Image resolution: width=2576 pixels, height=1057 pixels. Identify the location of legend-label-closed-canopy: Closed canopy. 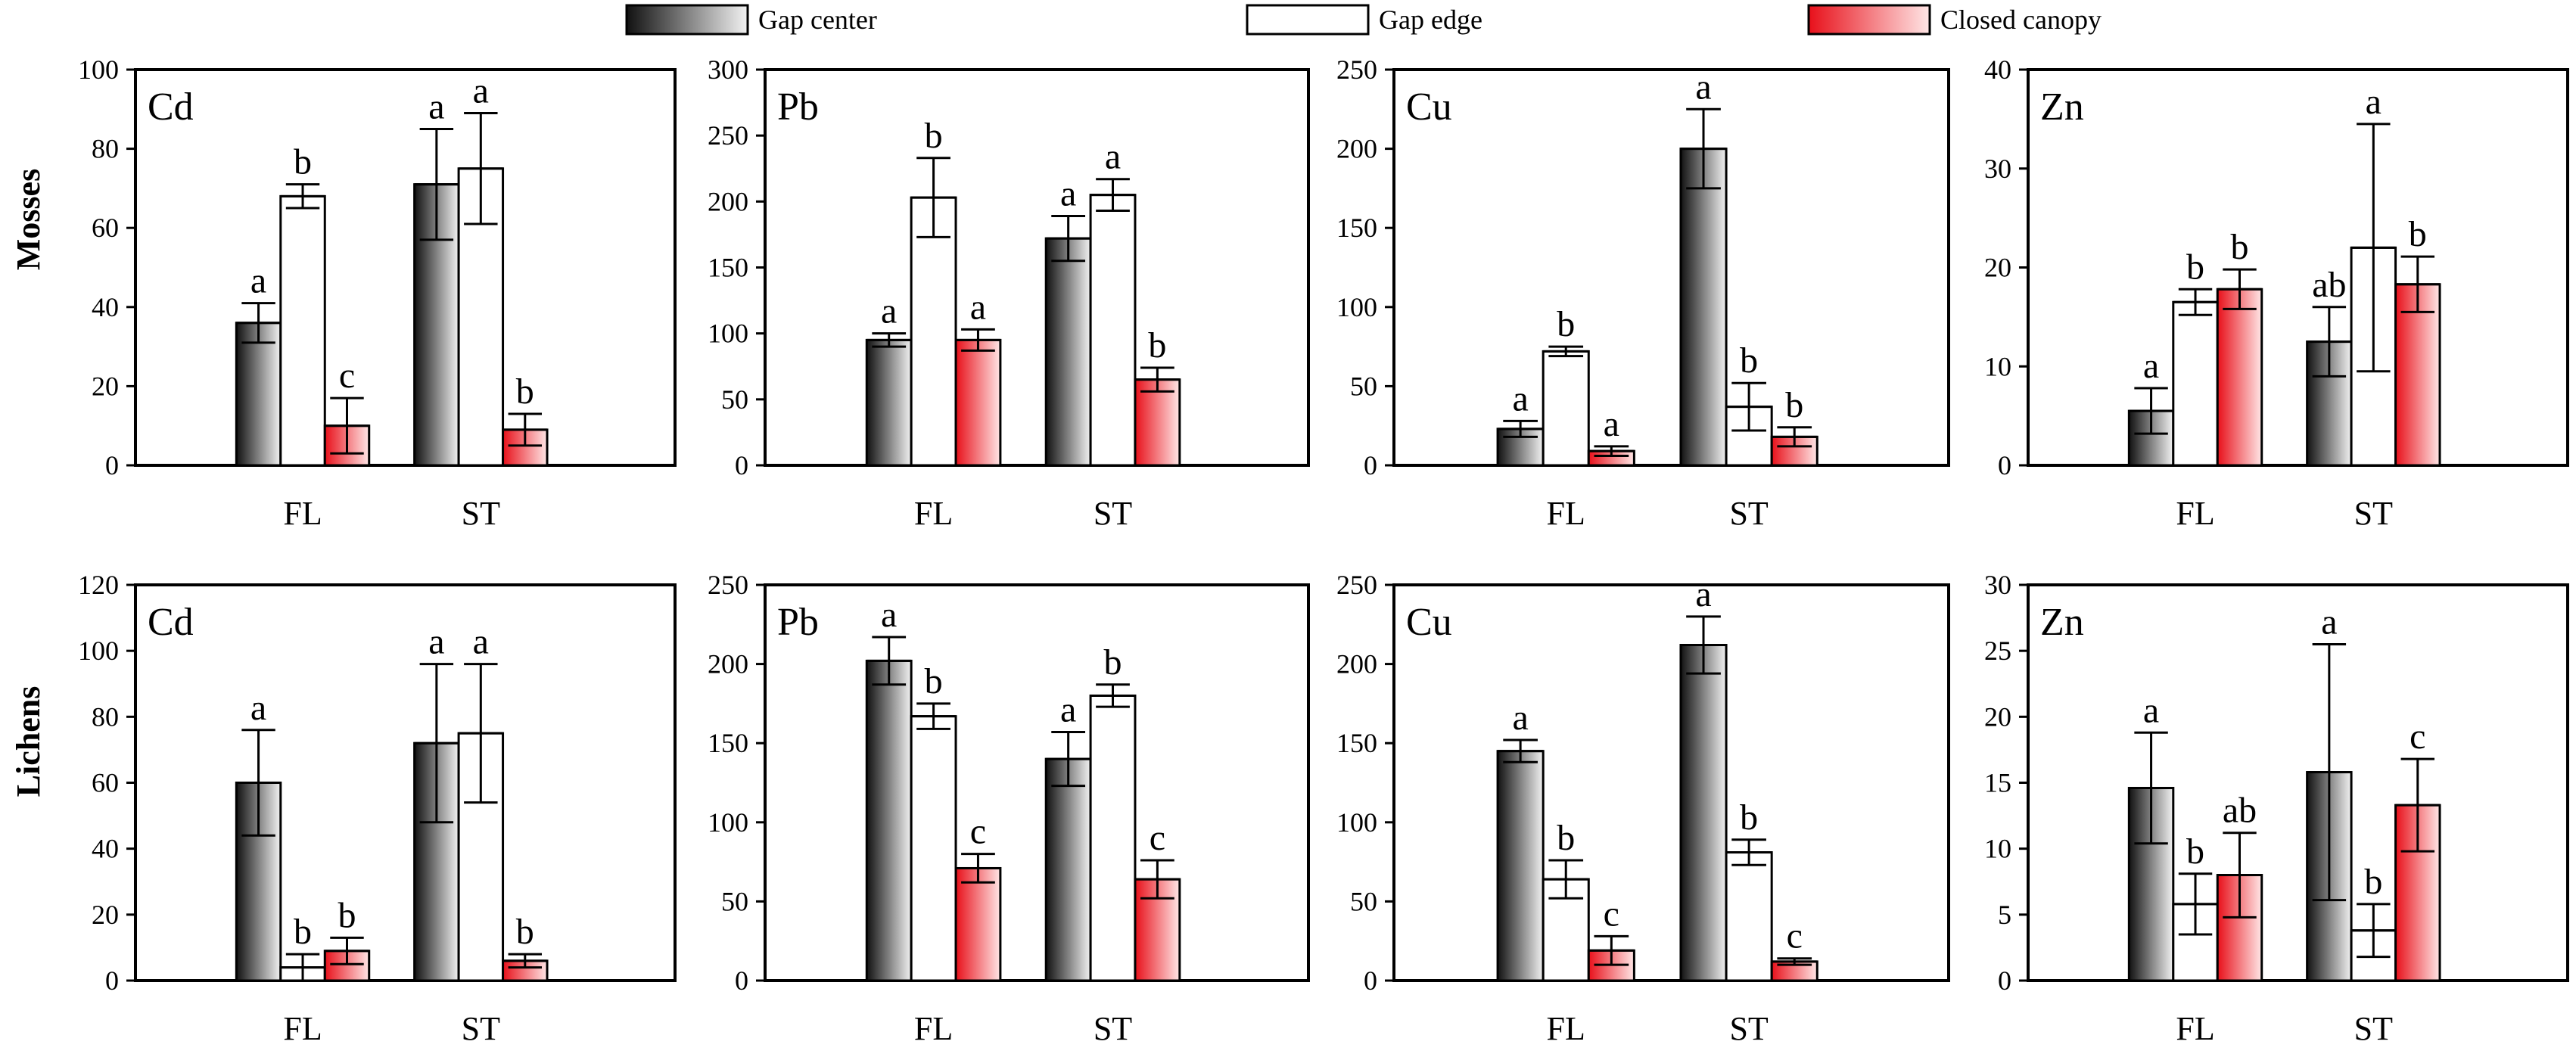
(2021, 20).